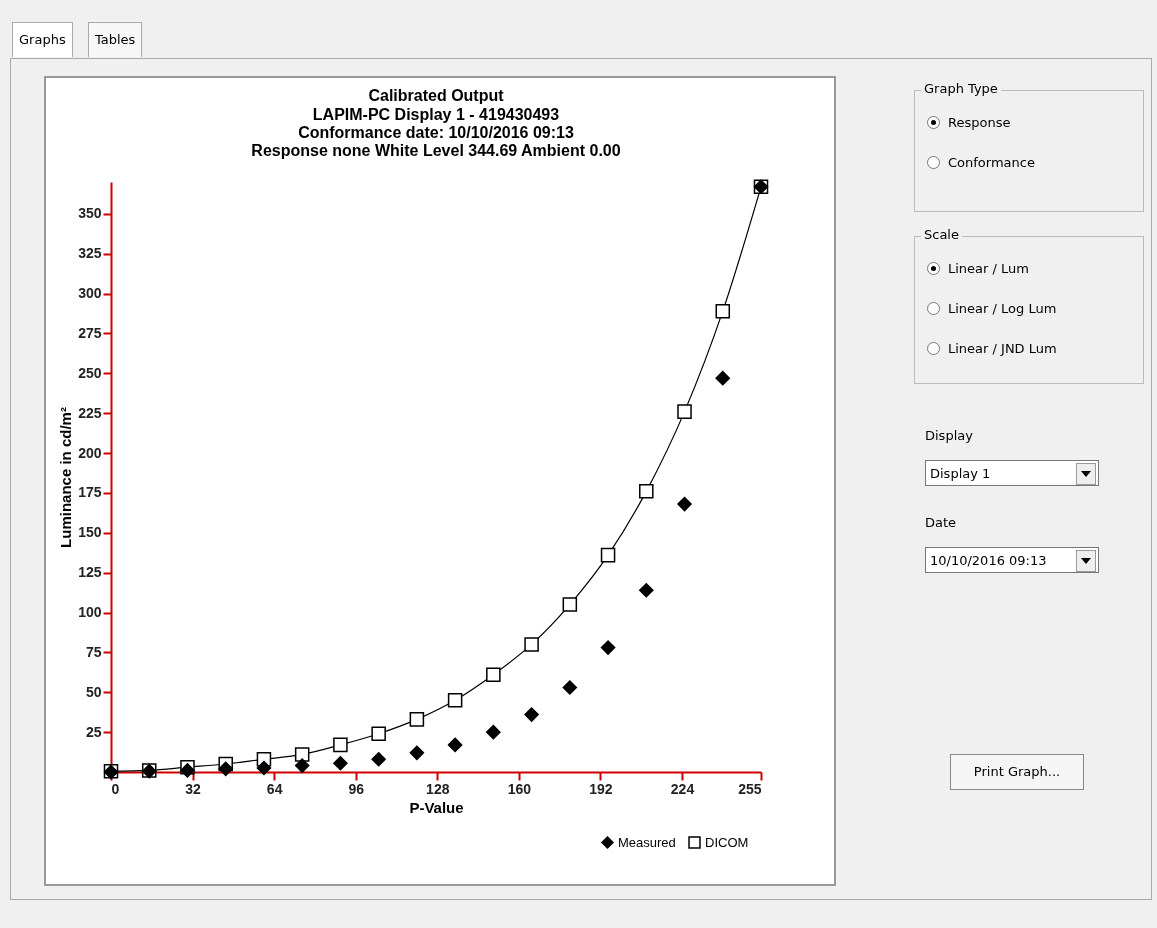 This screenshot has width=1157, height=928. I want to click on x-tick-label: 96, so click(356, 788).